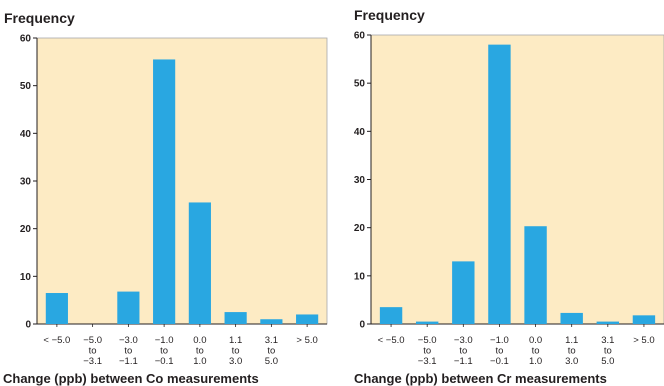 This screenshot has width=664, height=386. What do you see at coordinates (128, 361) in the screenshot?
I see `panel-1-x-tick-label: −1.1` at bounding box center [128, 361].